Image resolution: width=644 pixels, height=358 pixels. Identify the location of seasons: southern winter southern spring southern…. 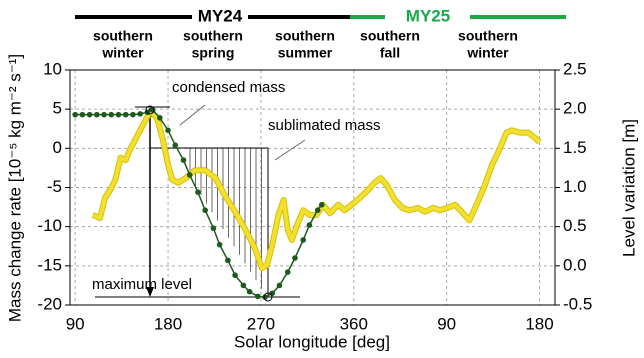
(305, 44).